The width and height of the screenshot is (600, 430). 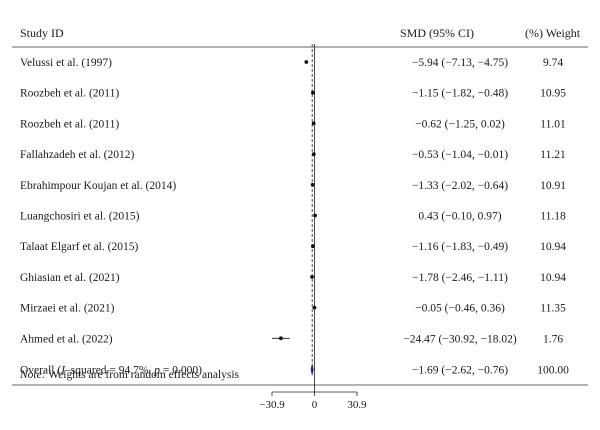 What do you see at coordinates (312, 369) in the screenshot?
I see `overall-diamond` at bounding box center [312, 369].